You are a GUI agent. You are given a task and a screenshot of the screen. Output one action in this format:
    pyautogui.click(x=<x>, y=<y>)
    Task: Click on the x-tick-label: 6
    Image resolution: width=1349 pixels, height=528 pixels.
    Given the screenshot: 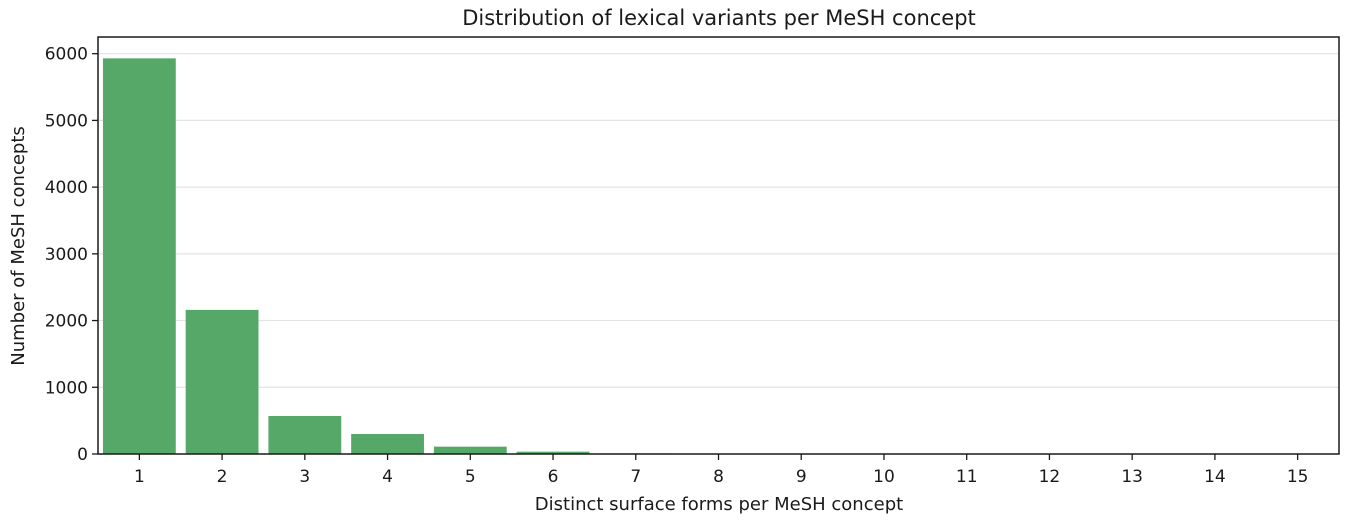 What is the action you would take?
    pyautogui.click(x=553, y=477)
    